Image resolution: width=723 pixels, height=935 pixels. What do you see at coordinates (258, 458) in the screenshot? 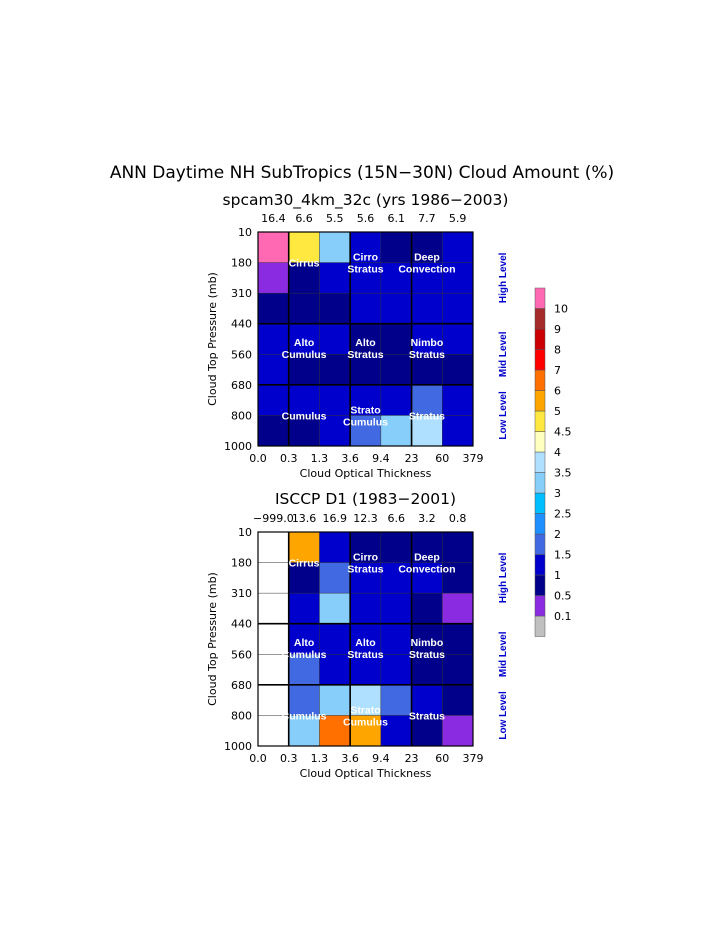
I see `x-tick-label: 0.0` at bounding box center [258, 458].